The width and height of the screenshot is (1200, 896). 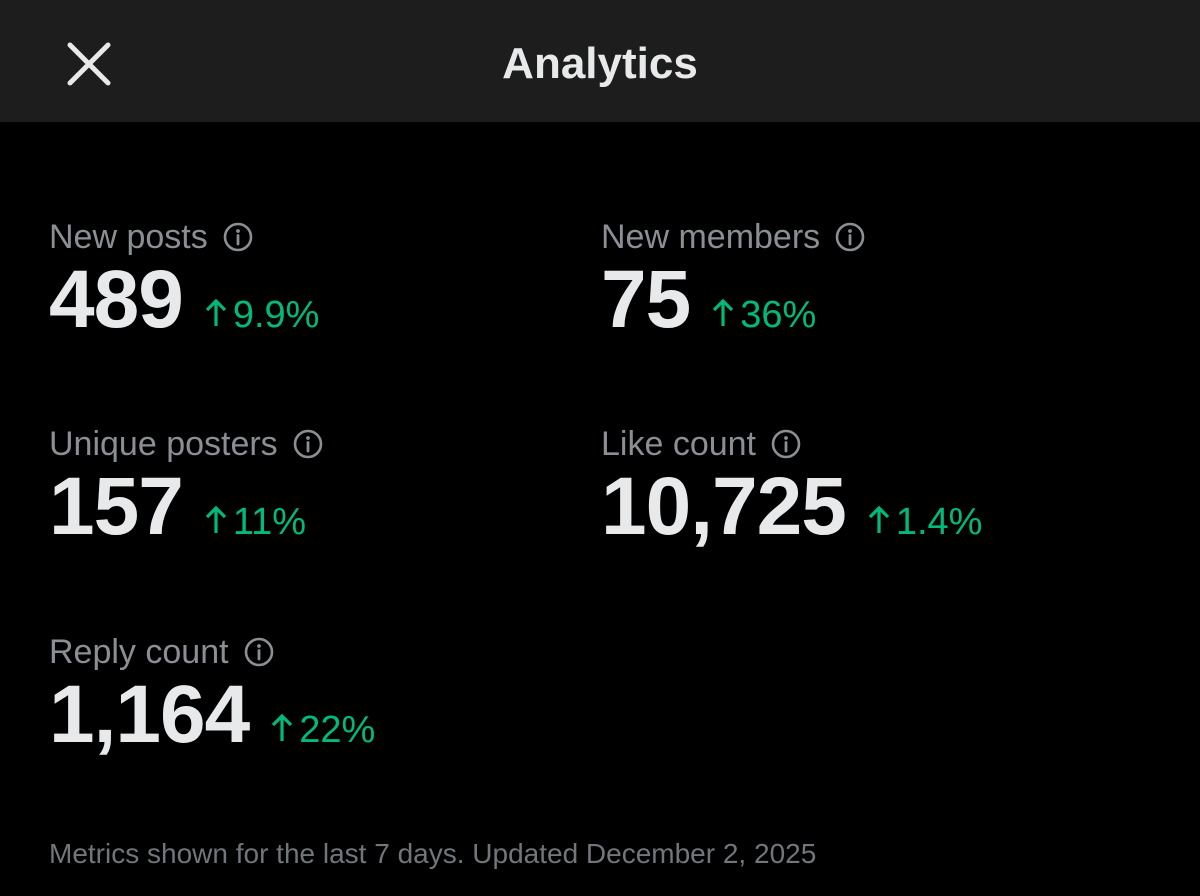 What do you see at coordinates (128, 237) in the screenshot?
I see `metric-label: New posts` at bounding box center [128, 237].